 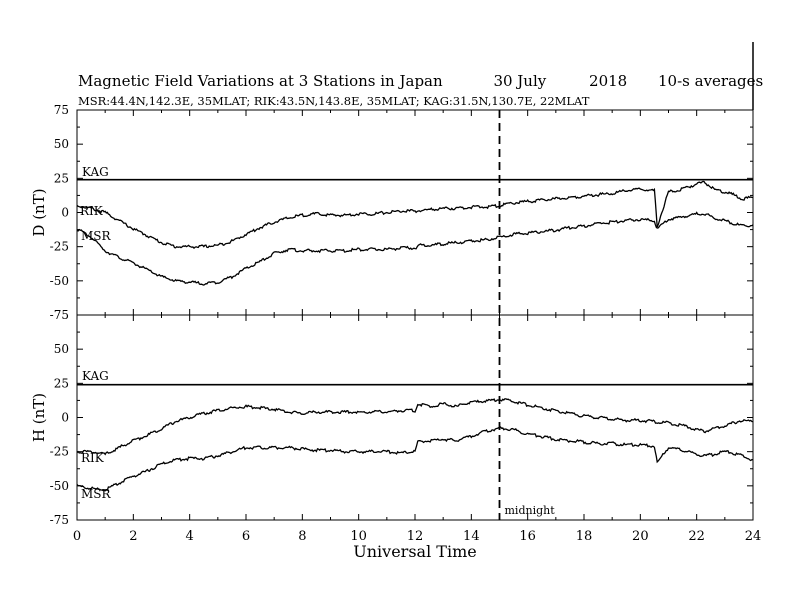 I want to click on chart-date: 30 July, so click(x=520, y=81).